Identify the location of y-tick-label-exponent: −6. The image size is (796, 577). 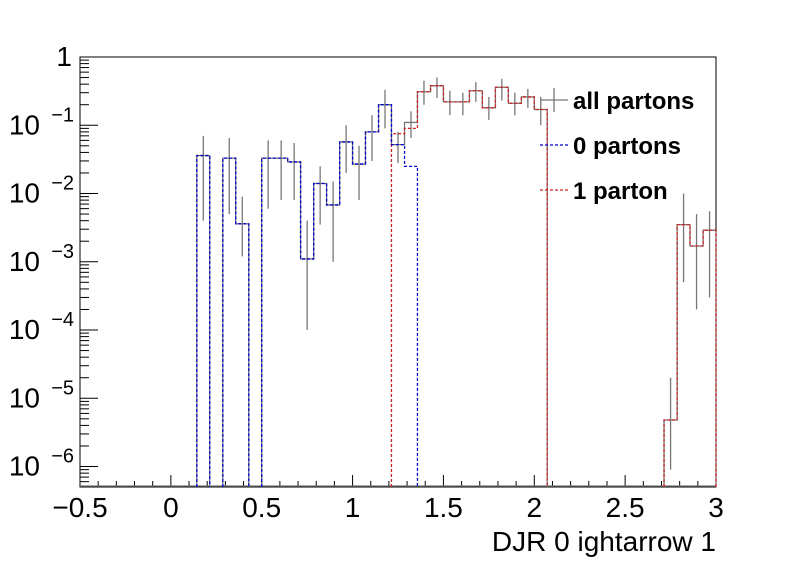
(62, 457).